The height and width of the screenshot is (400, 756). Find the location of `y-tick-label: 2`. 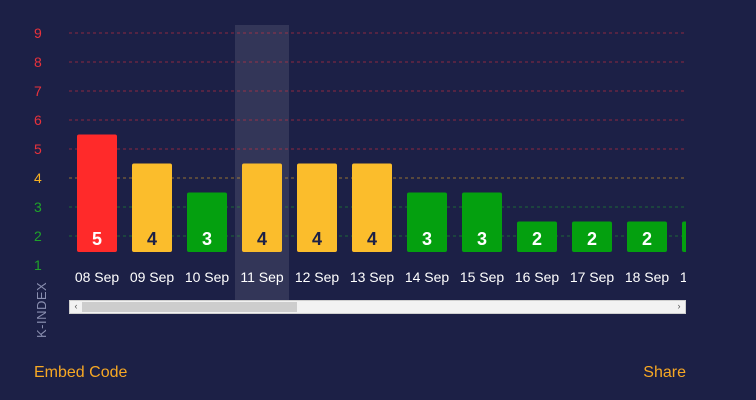

y-tick-label: 2 is located at coordinates (38, 236).